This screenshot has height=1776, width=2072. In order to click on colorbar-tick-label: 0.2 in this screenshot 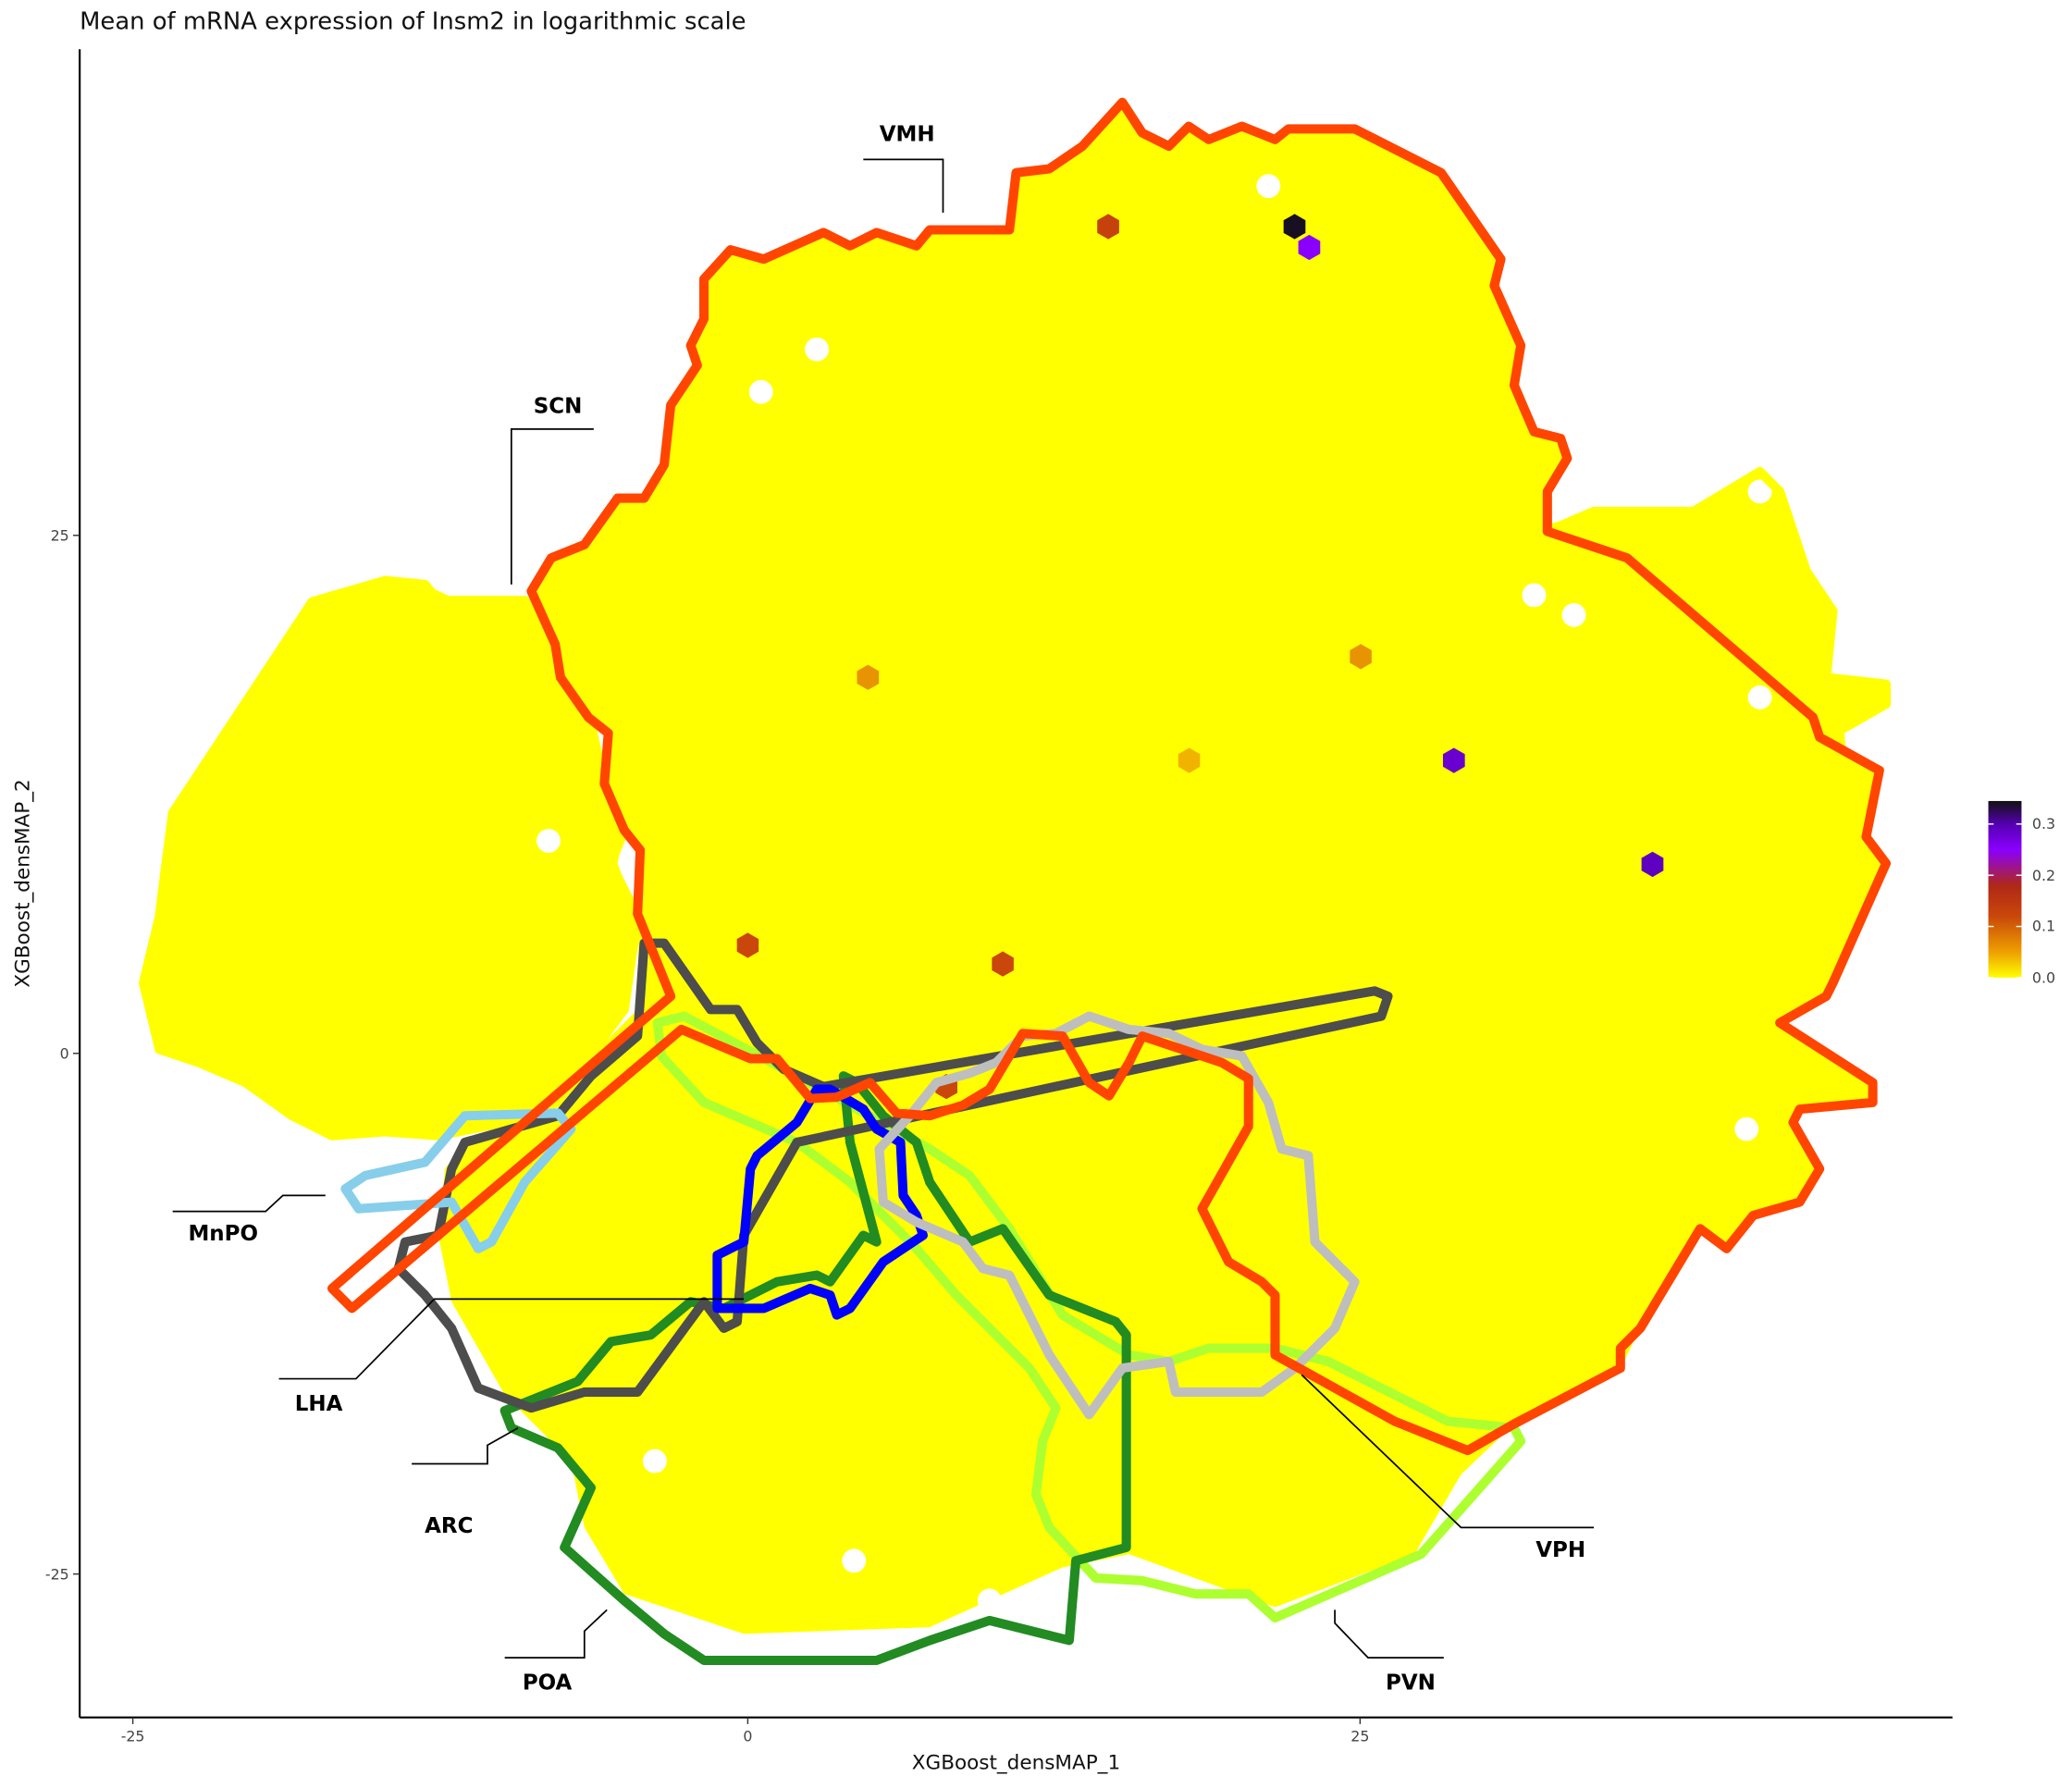, I will do `click(2043, 876)`.